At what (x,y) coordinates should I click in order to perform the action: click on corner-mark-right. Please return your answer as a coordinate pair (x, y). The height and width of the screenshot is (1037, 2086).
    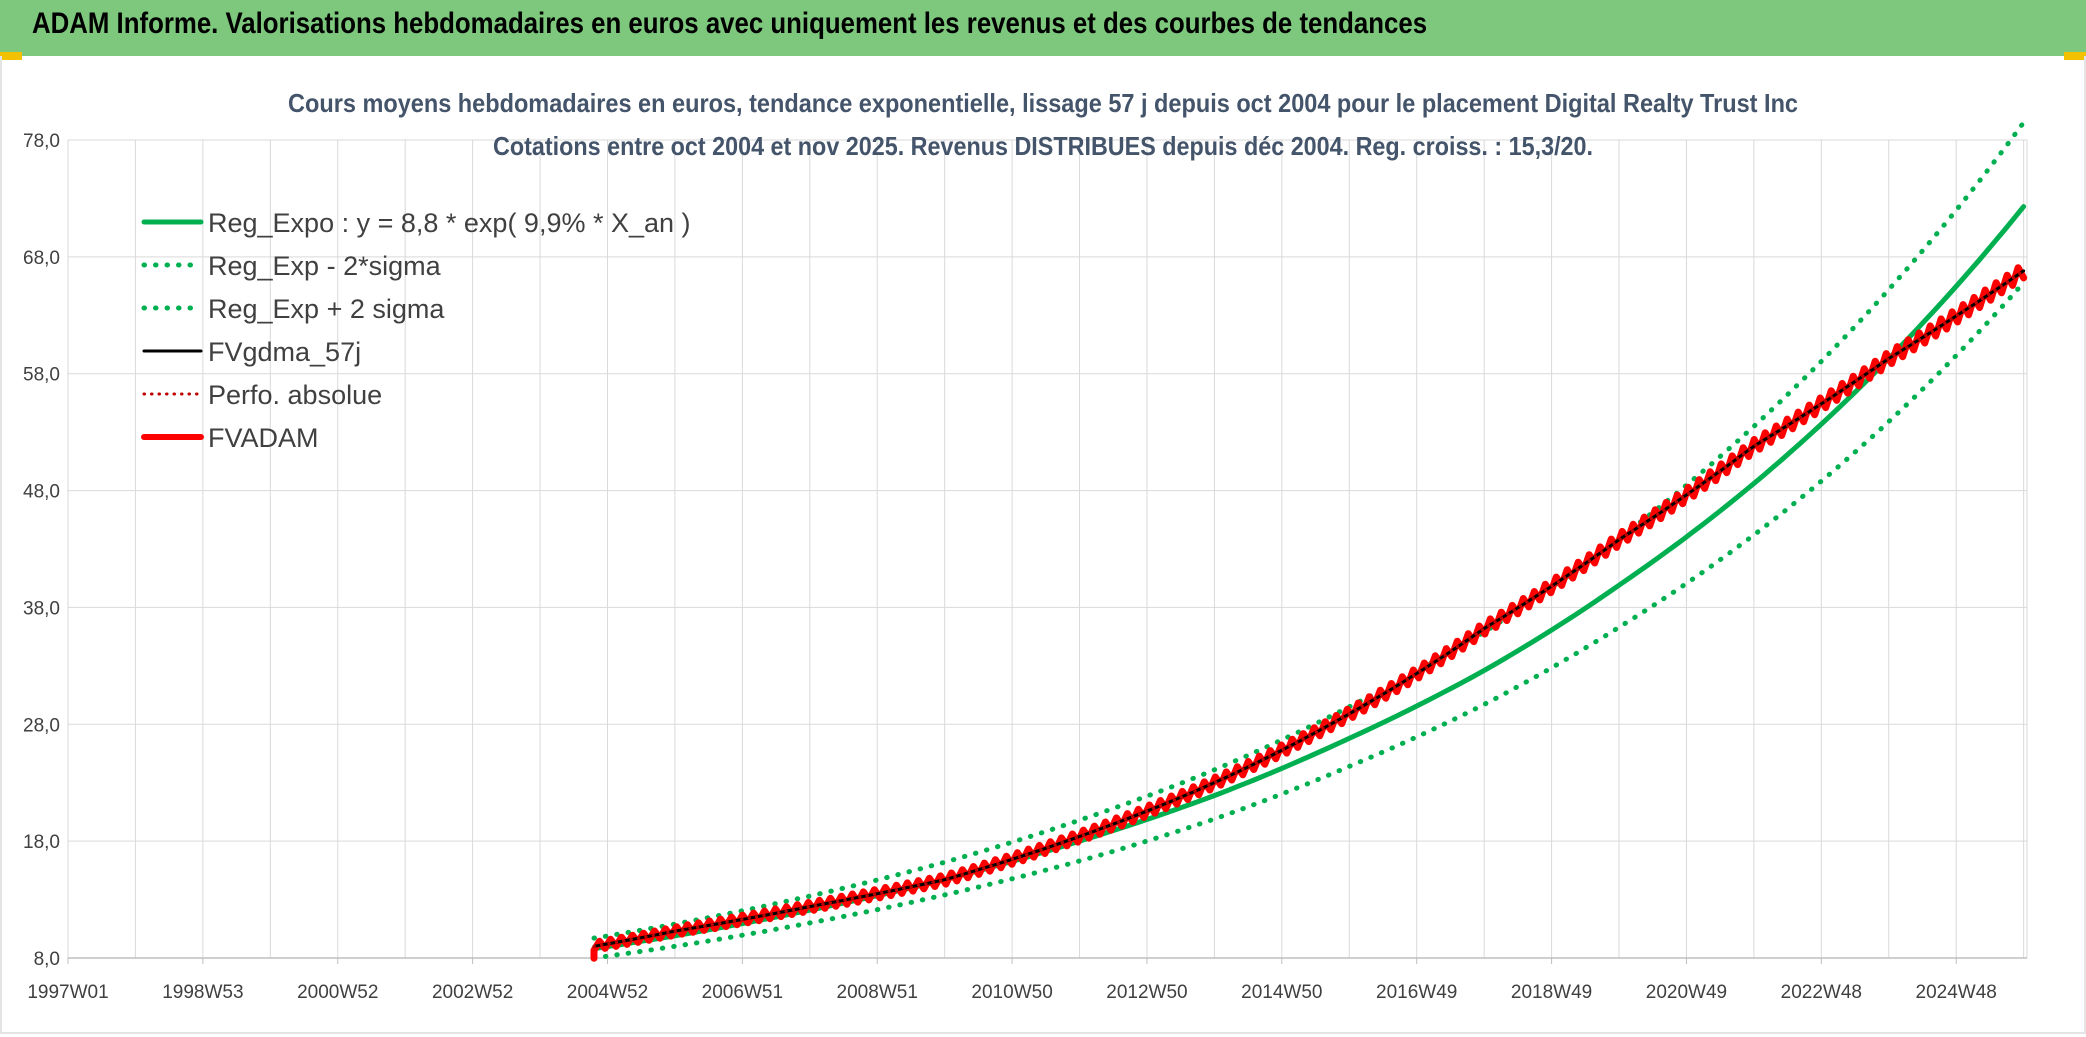
    Looking at the image, I should click on (2075, 56).